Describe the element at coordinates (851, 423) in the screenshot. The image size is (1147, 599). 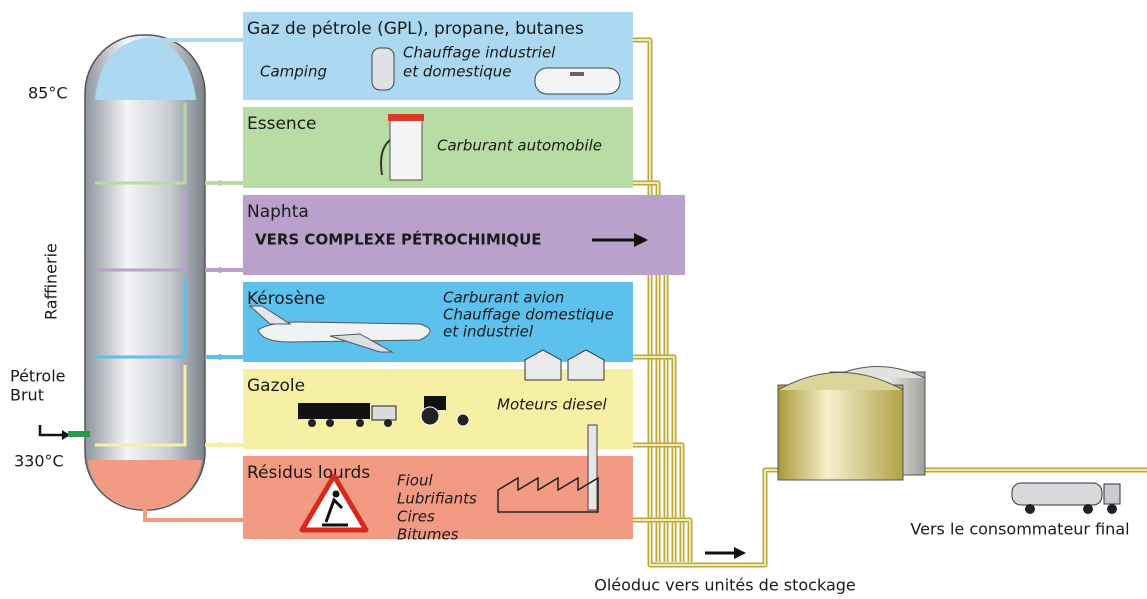
I see `storage-tanks` at that location.